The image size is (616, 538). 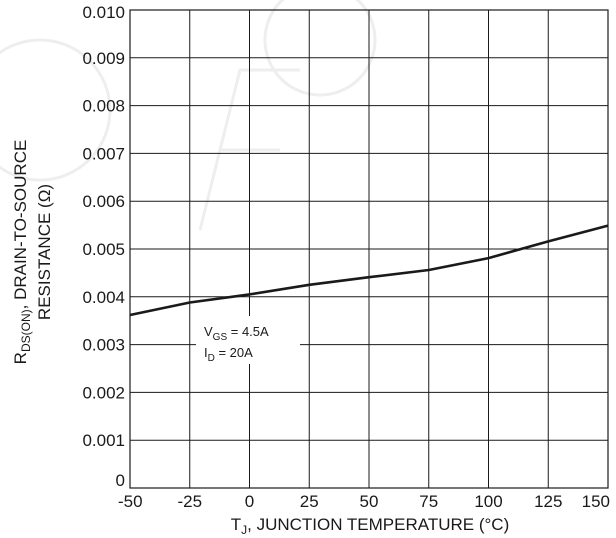 I want to click on x-tick-label: 0, so click(x=249, y=501).